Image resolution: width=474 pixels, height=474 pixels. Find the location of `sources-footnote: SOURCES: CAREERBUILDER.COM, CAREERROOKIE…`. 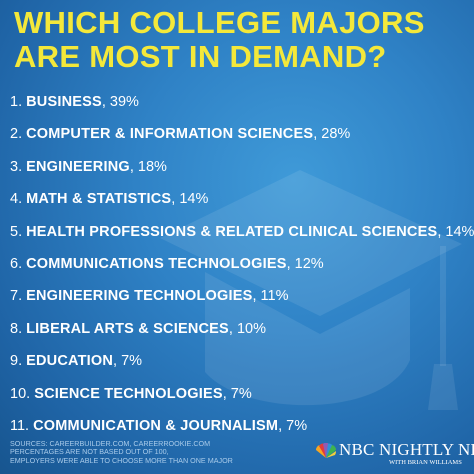

sources-footnote: SOURCES: CAREERBUILDER.COM, CAREERROOKIE… is located at coordinates (121, 452).